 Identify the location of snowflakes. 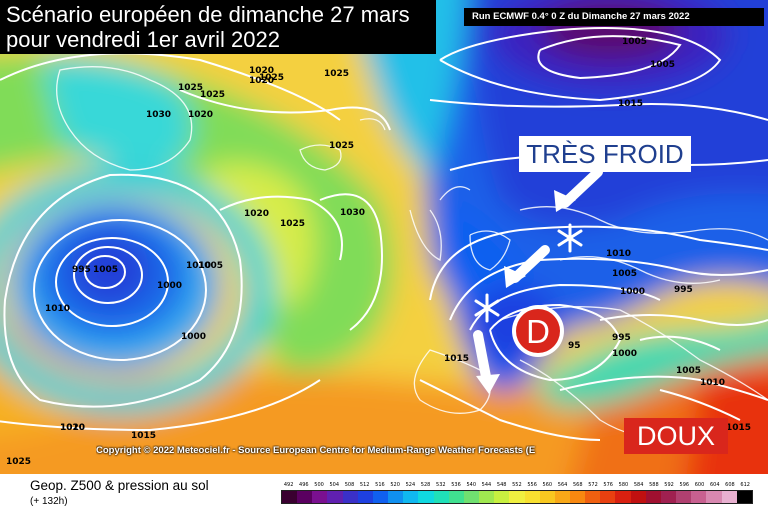
(528, 273).